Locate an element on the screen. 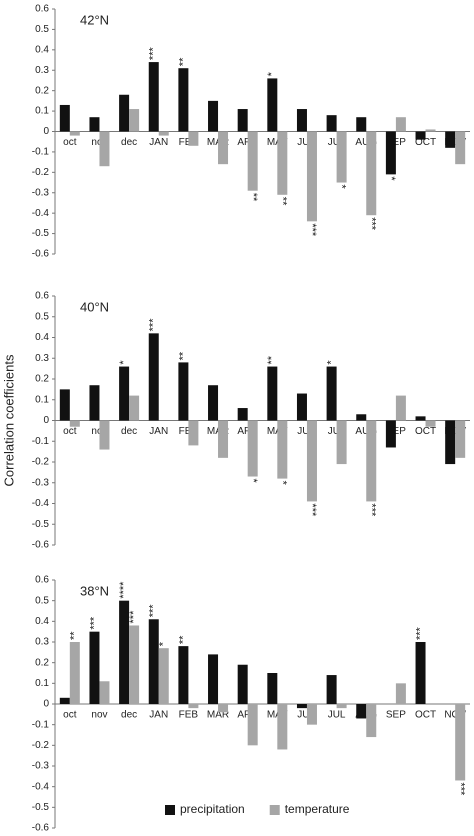 The height and width of the screenshot is (836, 474). x-tick-label: FEB is located at coordinates (189, 715).